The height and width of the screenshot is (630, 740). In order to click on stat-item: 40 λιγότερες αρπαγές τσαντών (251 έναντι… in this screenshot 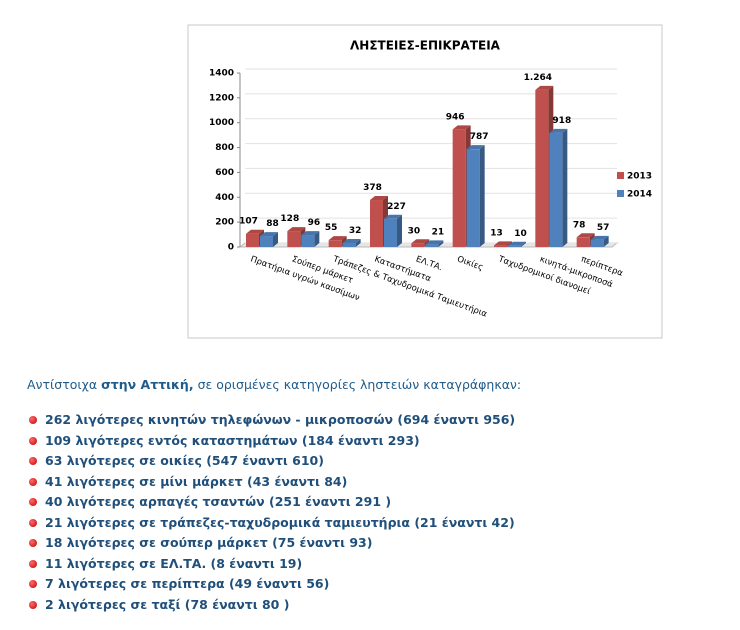, I will do `click(271, 502)`.